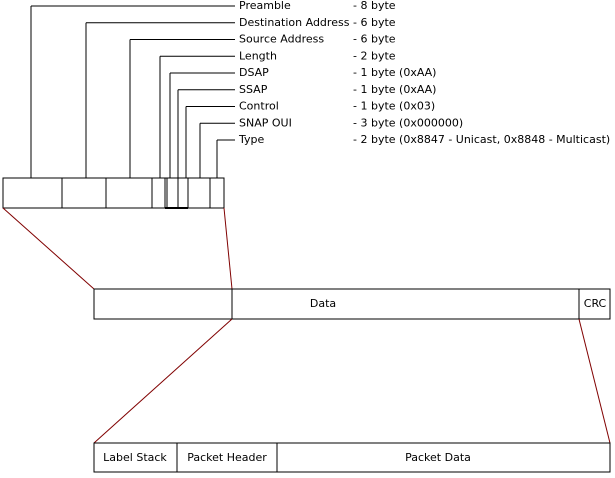 The height and width of the screenshot is (478, 615). I want to click on packet-data: Packet Data, so click(438, 457).